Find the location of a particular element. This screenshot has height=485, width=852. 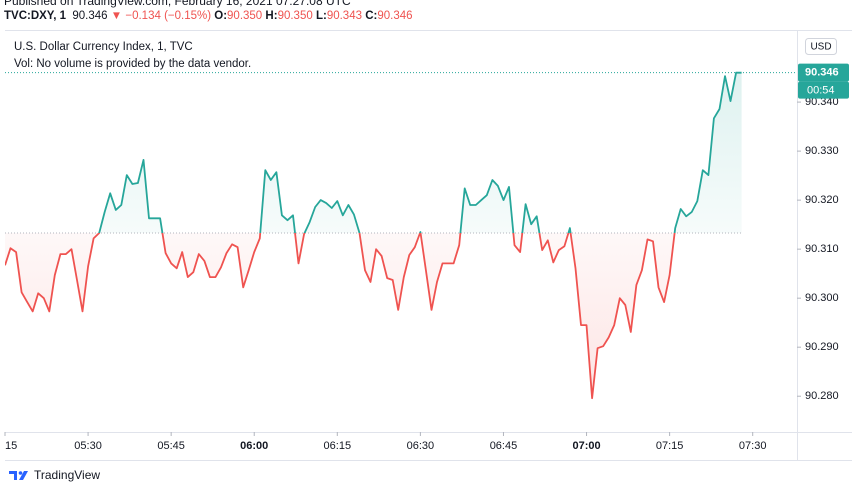

x-tick-label: 06:45 is located at coordinates (504, 446).